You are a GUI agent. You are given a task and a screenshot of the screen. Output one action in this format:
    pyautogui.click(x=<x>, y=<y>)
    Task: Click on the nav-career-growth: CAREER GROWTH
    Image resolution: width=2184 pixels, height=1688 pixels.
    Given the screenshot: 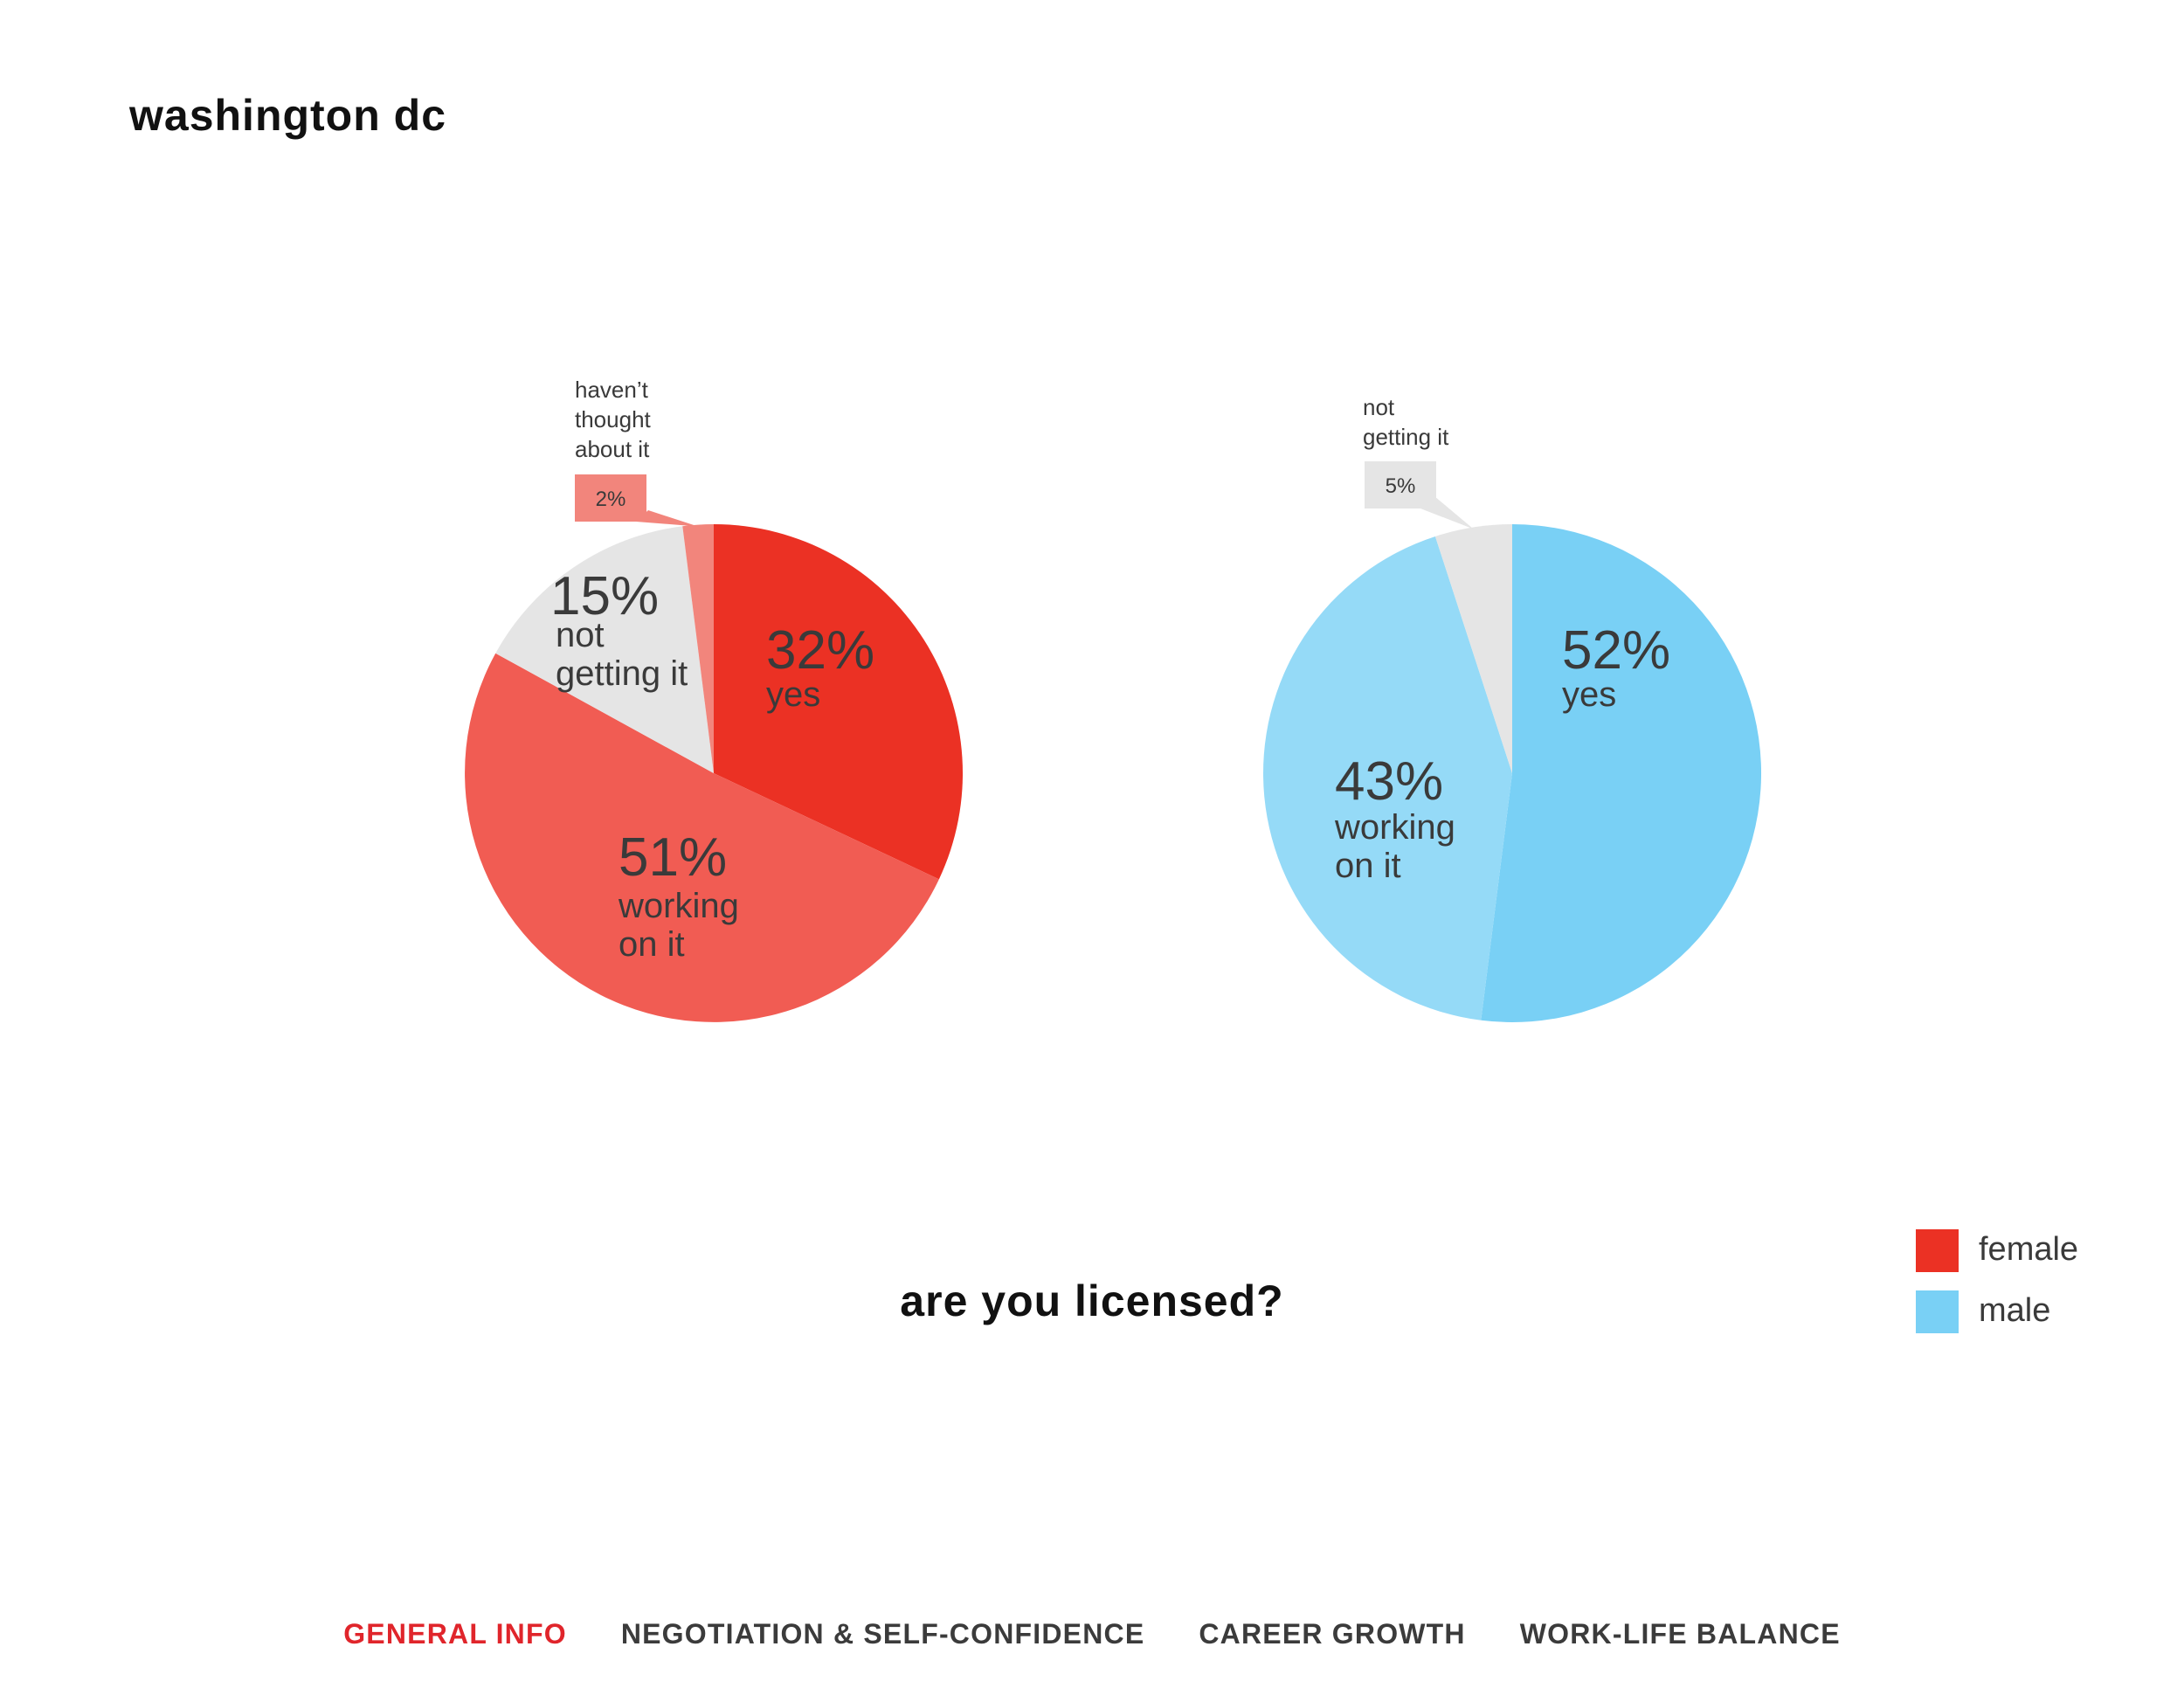 What is the action you would take?
    pyautogui.click(x=1332, y=1634)
    